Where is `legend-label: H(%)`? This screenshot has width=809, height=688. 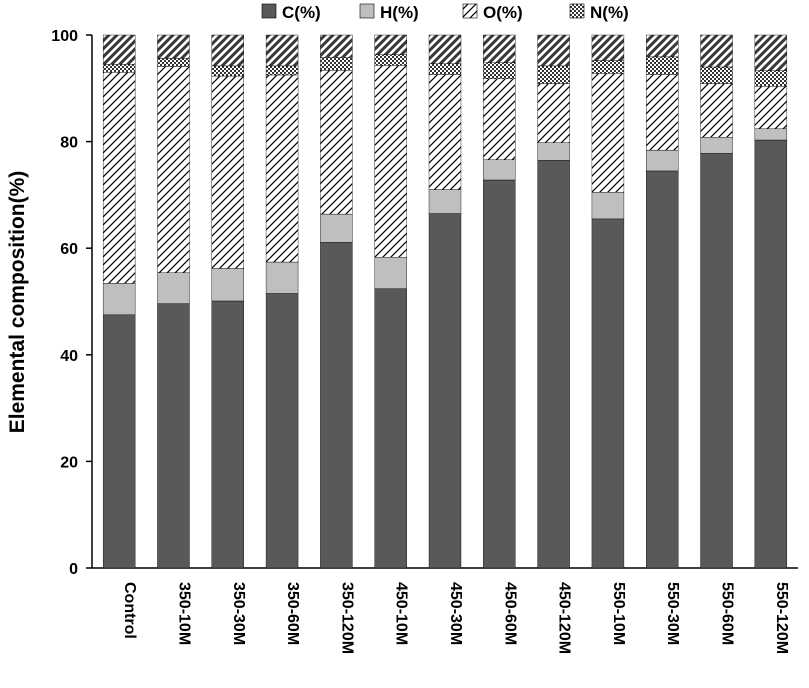
legend-label: H(%) is located at coordinates (399, 12).